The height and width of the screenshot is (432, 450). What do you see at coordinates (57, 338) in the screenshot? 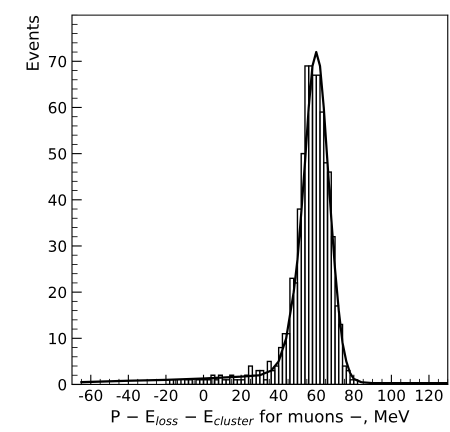
I see `y-tick-label: 10` at bounding box center [57, 338].